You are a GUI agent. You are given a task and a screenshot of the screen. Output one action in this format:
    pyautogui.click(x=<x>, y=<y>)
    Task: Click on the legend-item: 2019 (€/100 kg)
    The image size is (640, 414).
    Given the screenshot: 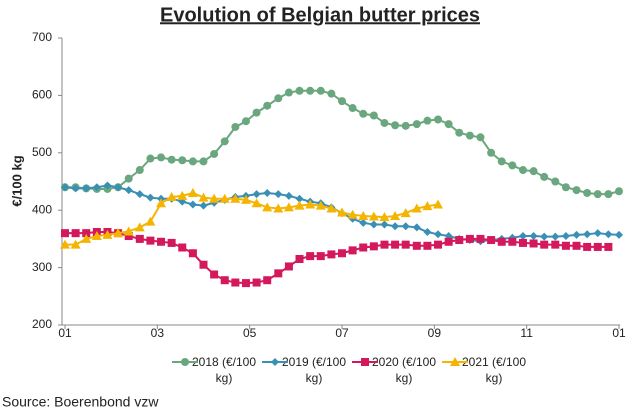 What is the action you would take?
    pyautogui.click(x=305, y=370)
    